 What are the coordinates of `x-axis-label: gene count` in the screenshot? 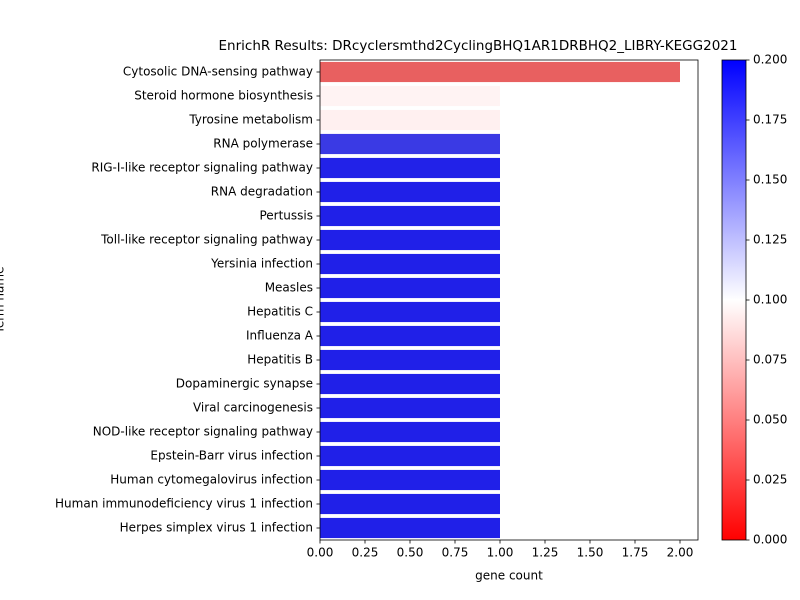 It's located at (509, 576).